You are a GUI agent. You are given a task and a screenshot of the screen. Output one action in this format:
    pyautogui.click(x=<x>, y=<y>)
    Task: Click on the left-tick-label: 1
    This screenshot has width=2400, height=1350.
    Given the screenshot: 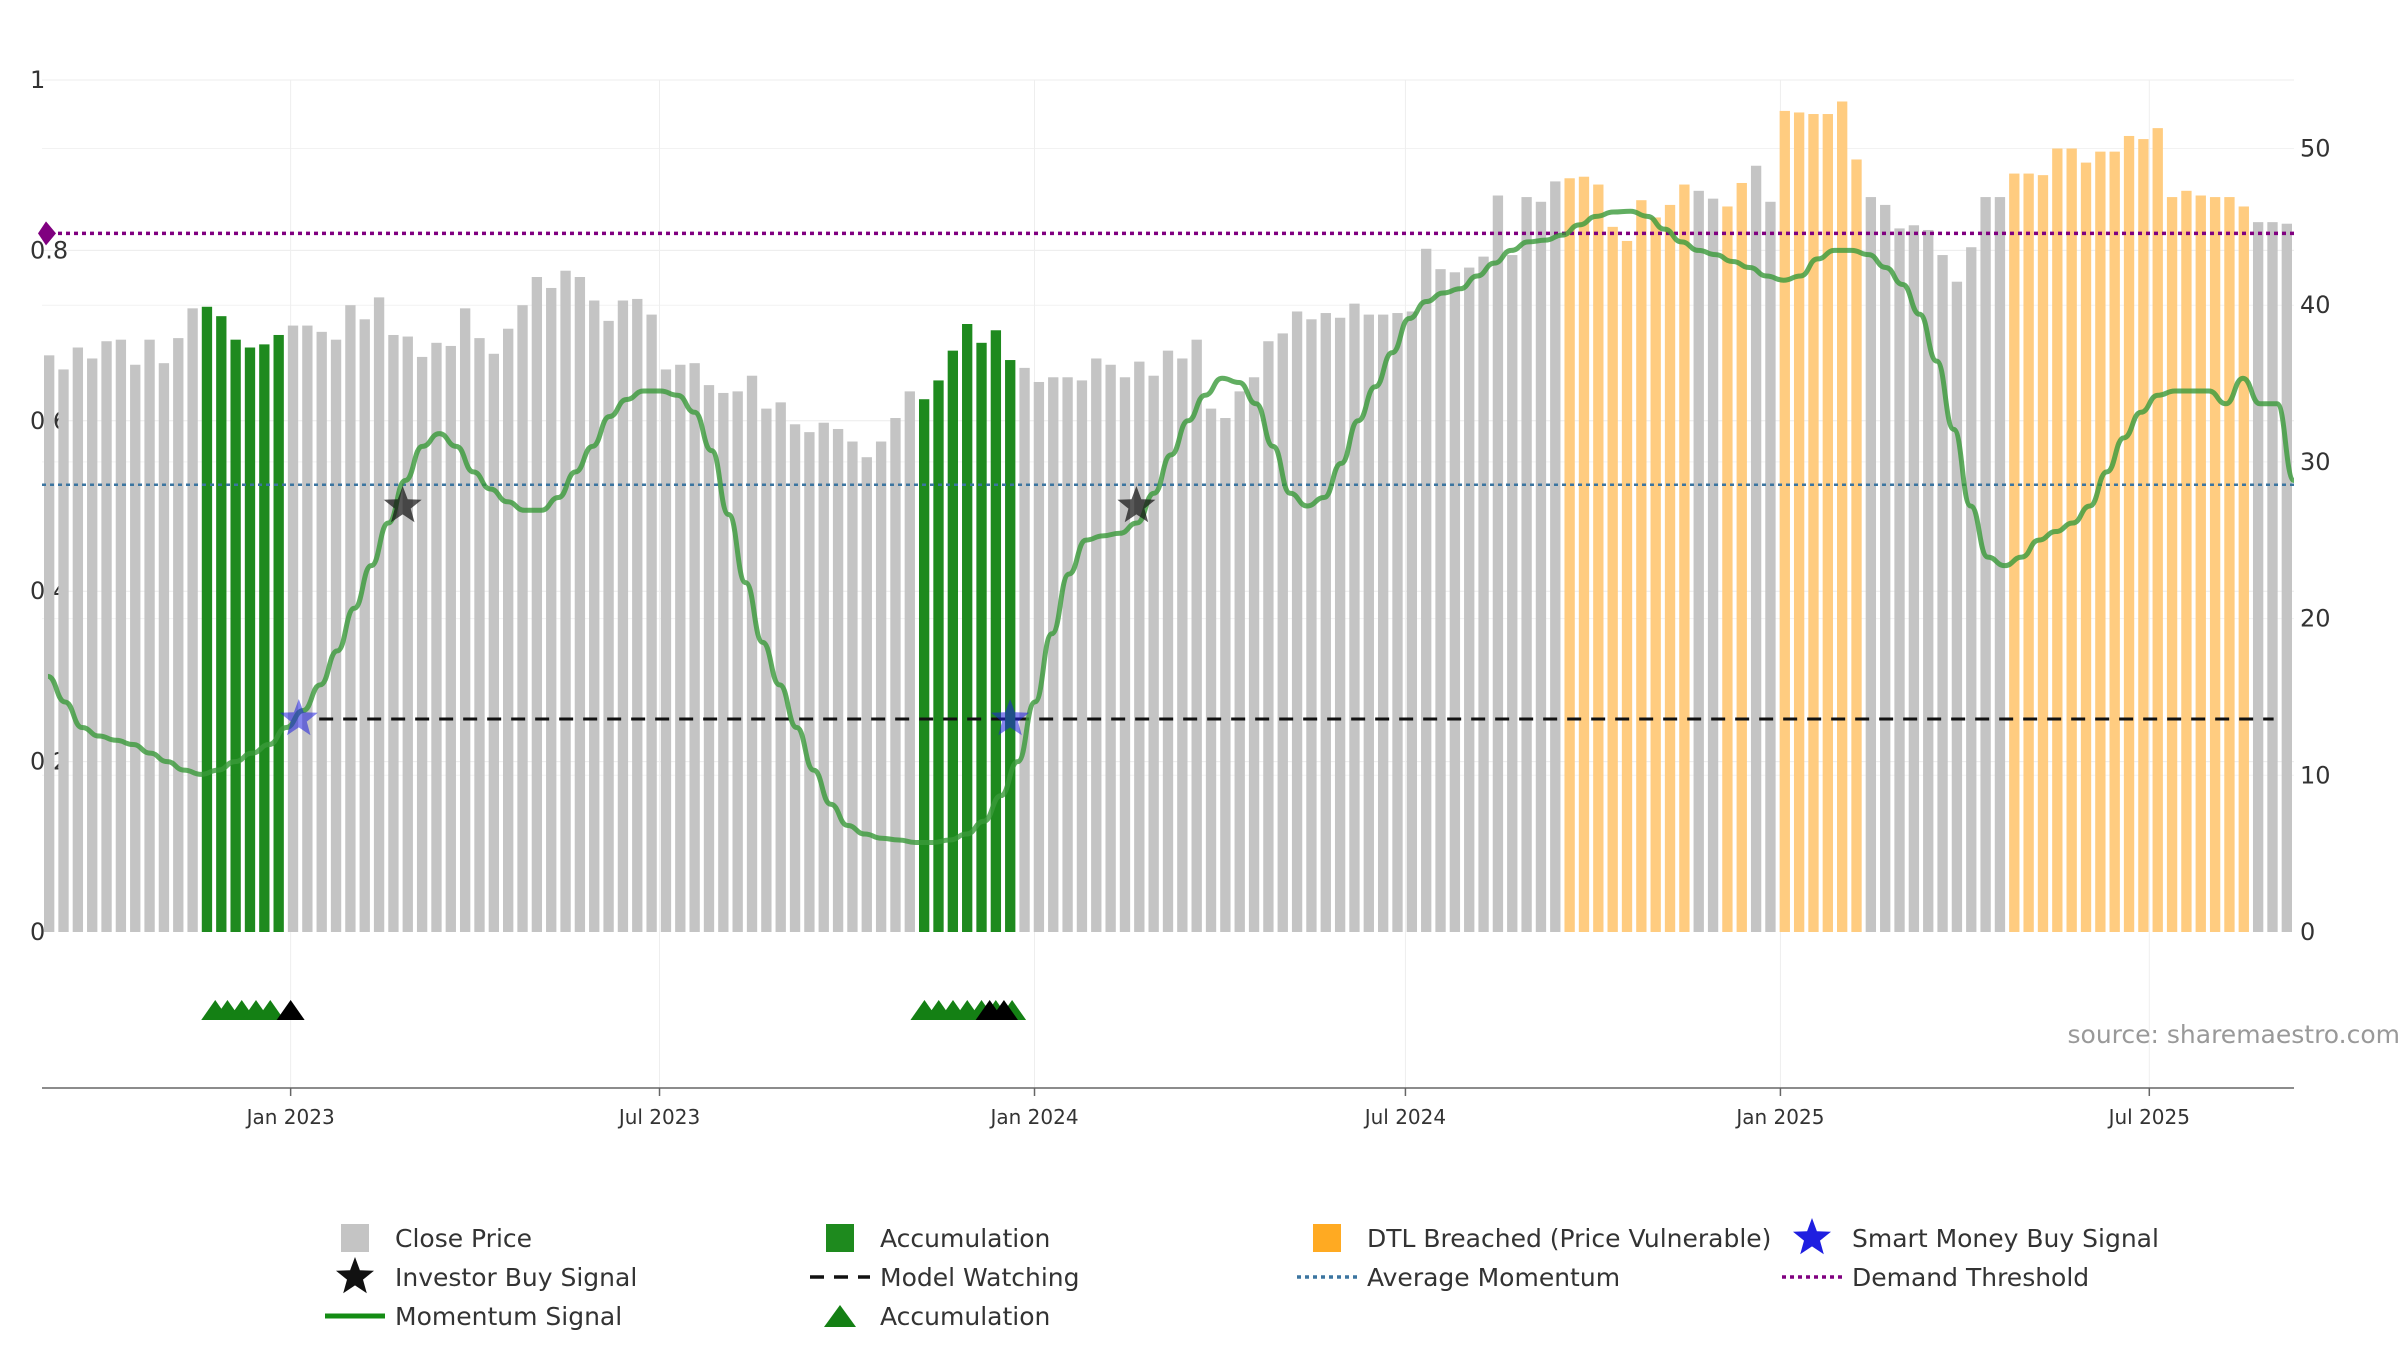 What is the action you would take?
    pyautogui.click(x=37, y=80)
    